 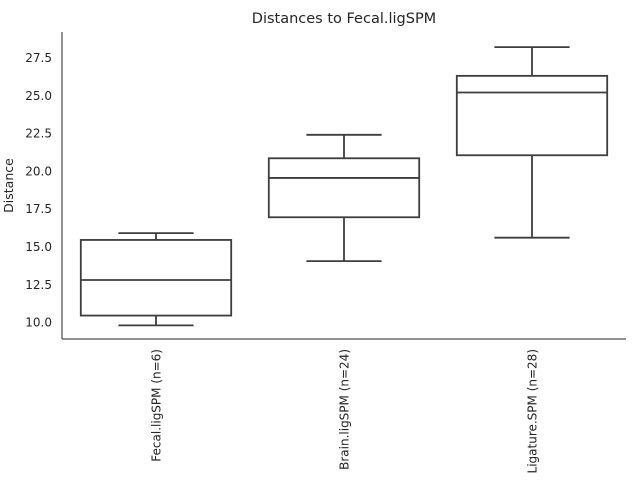 I want to click on x-tick-label: Ligature.SPM (n=28), so click(x=533, y=411).